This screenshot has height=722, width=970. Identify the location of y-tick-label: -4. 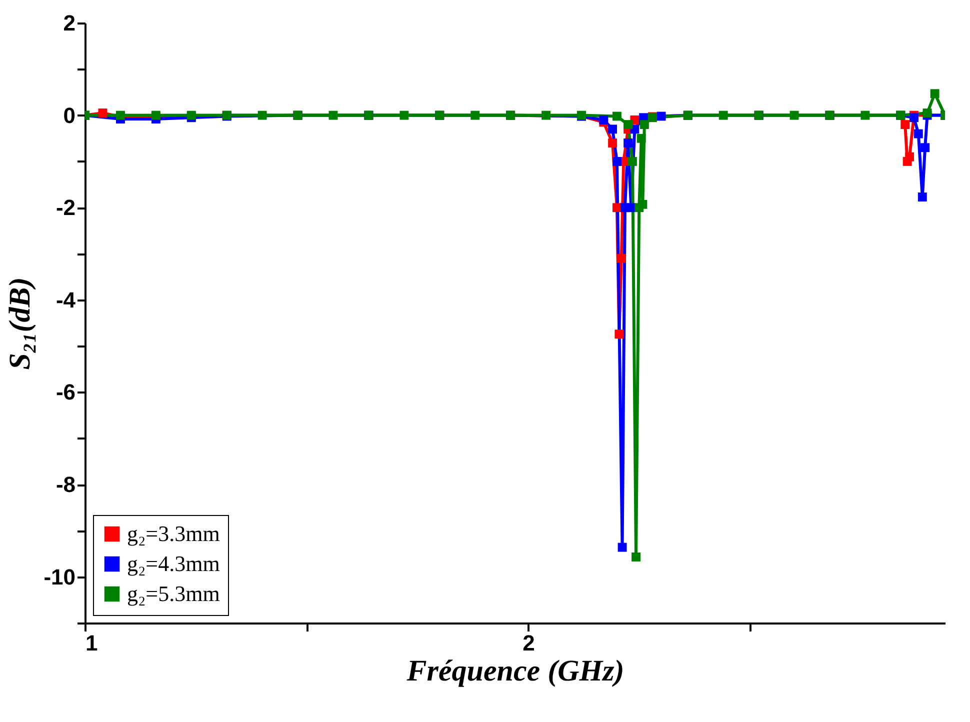
(66, 299).